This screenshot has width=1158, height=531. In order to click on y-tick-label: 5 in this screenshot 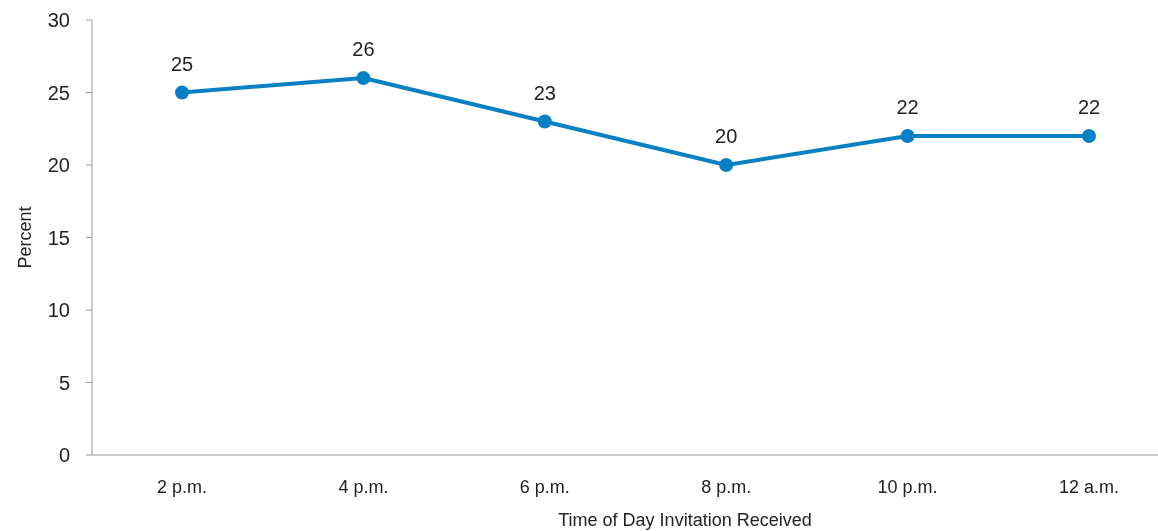, I will do `click(64, 382)`.